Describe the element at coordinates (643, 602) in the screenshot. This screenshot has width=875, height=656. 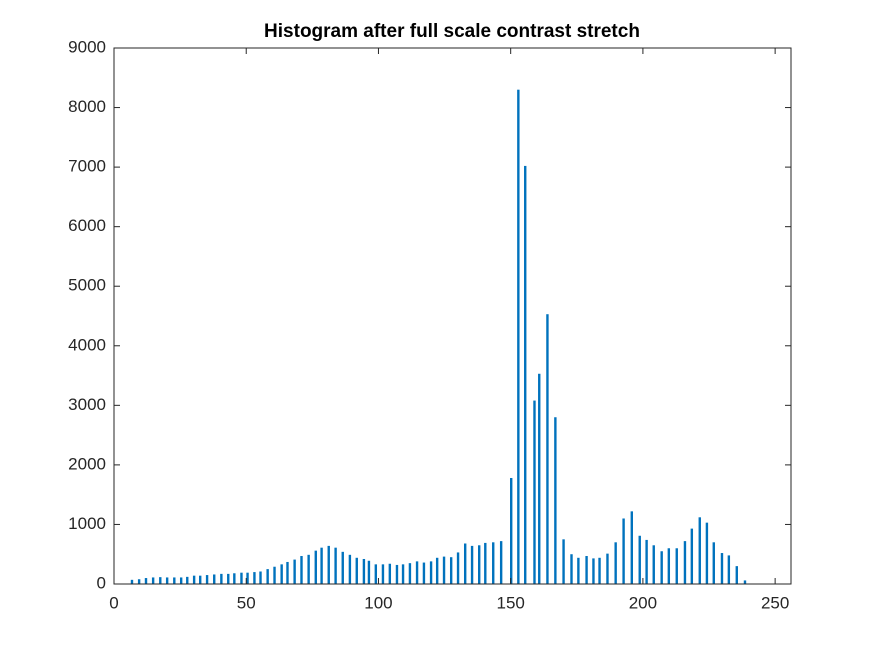
I see `x-tick-label: 200` at that location.